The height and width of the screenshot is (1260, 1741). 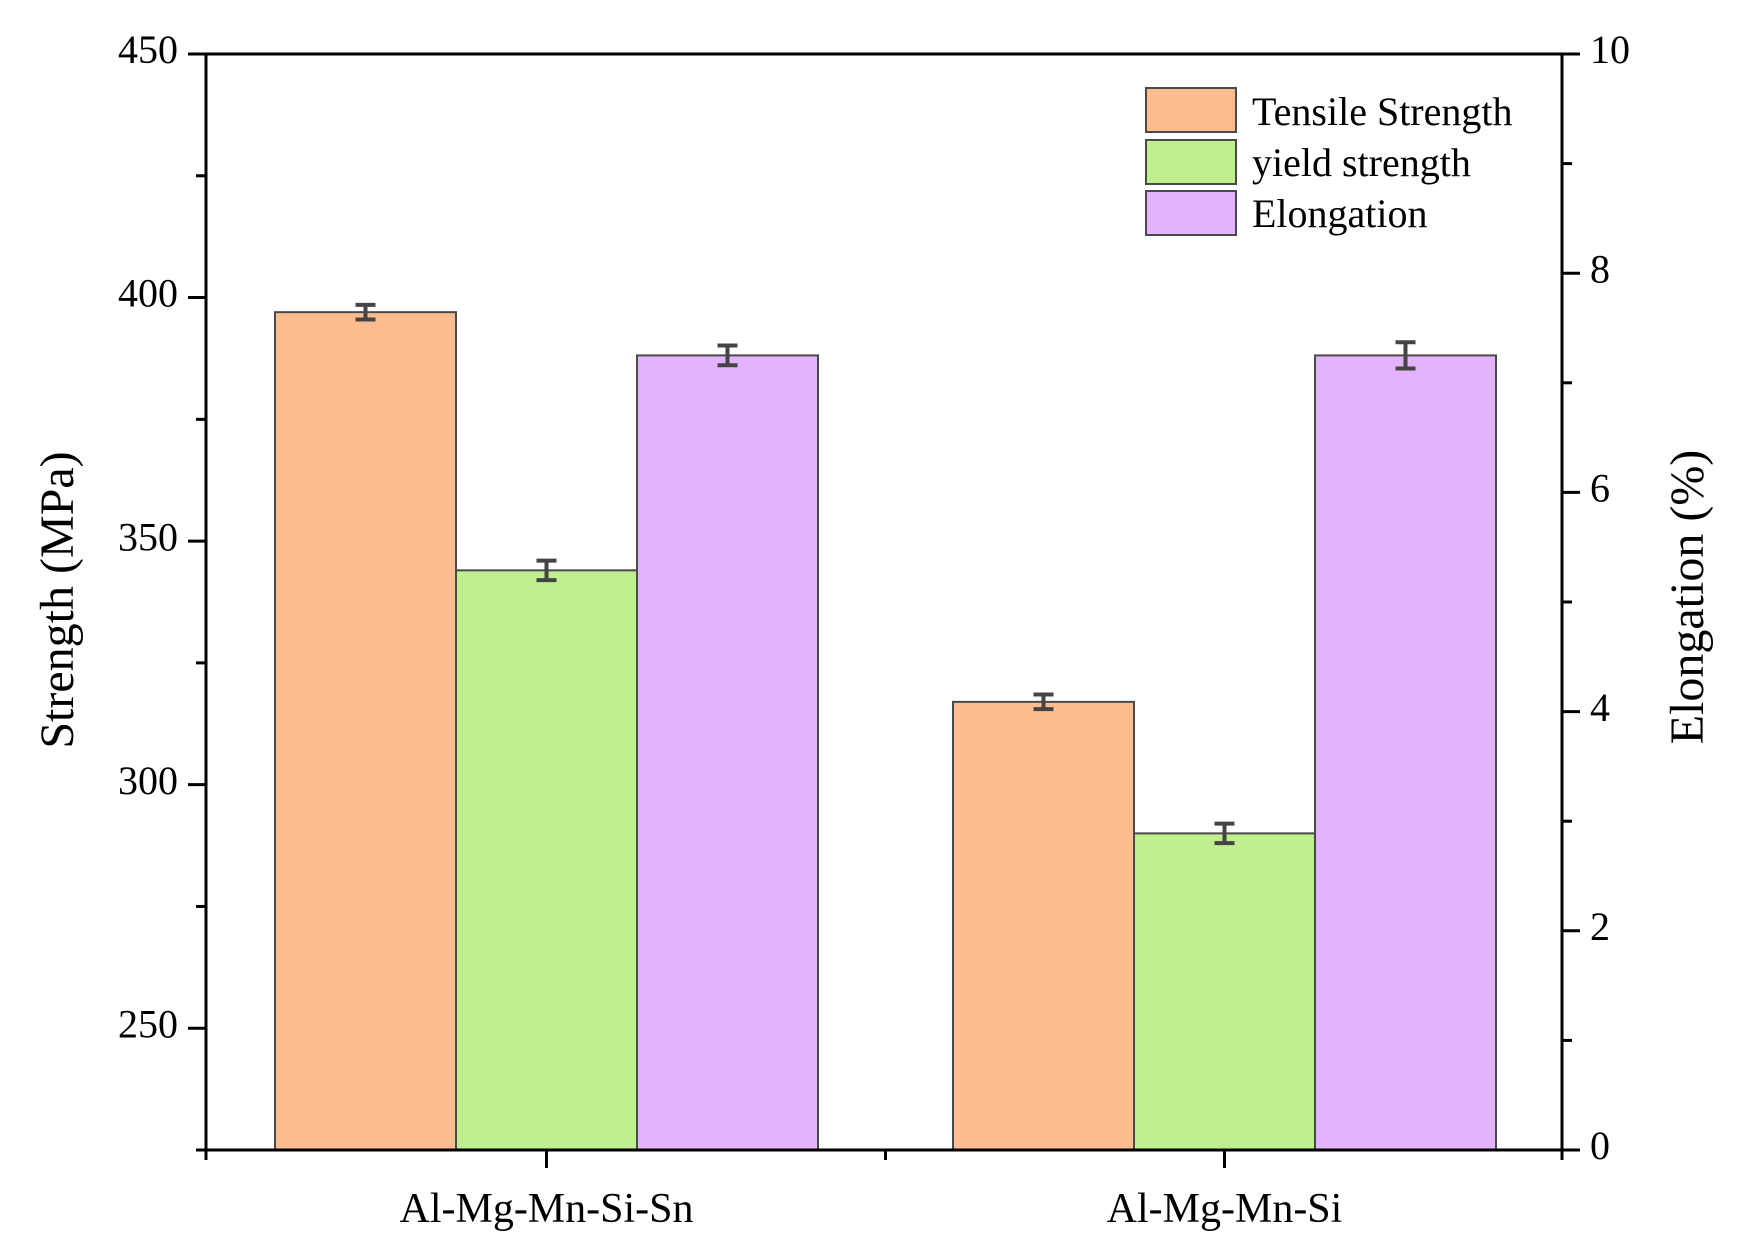 What do you see at coordinates (148, 293) in the screenshot?
I see `y-left-tick-label-400: 400` at bounding box center [148, 293].